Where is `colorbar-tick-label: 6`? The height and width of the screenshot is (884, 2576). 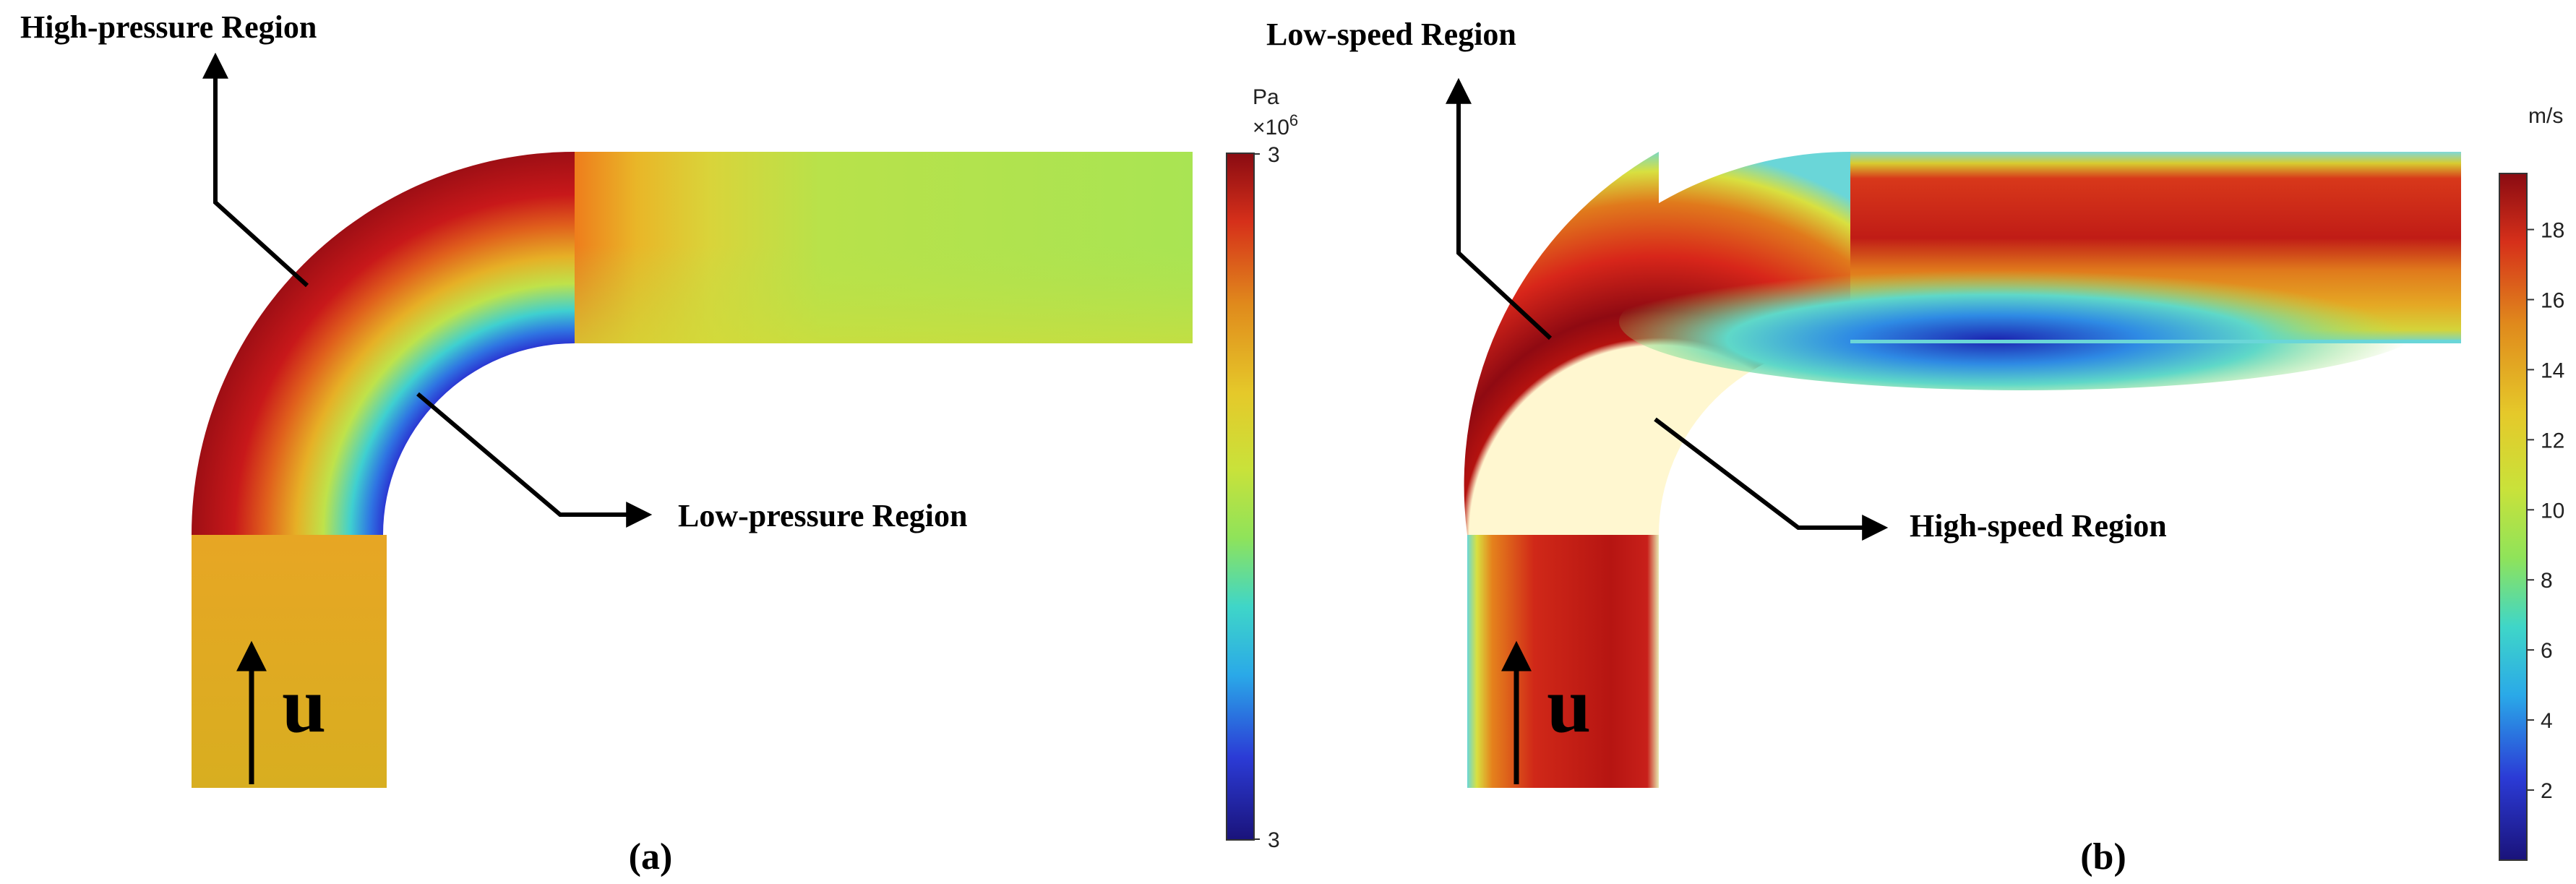 colorbar-tick-label: 6 is located at coordinates (2547, 651).